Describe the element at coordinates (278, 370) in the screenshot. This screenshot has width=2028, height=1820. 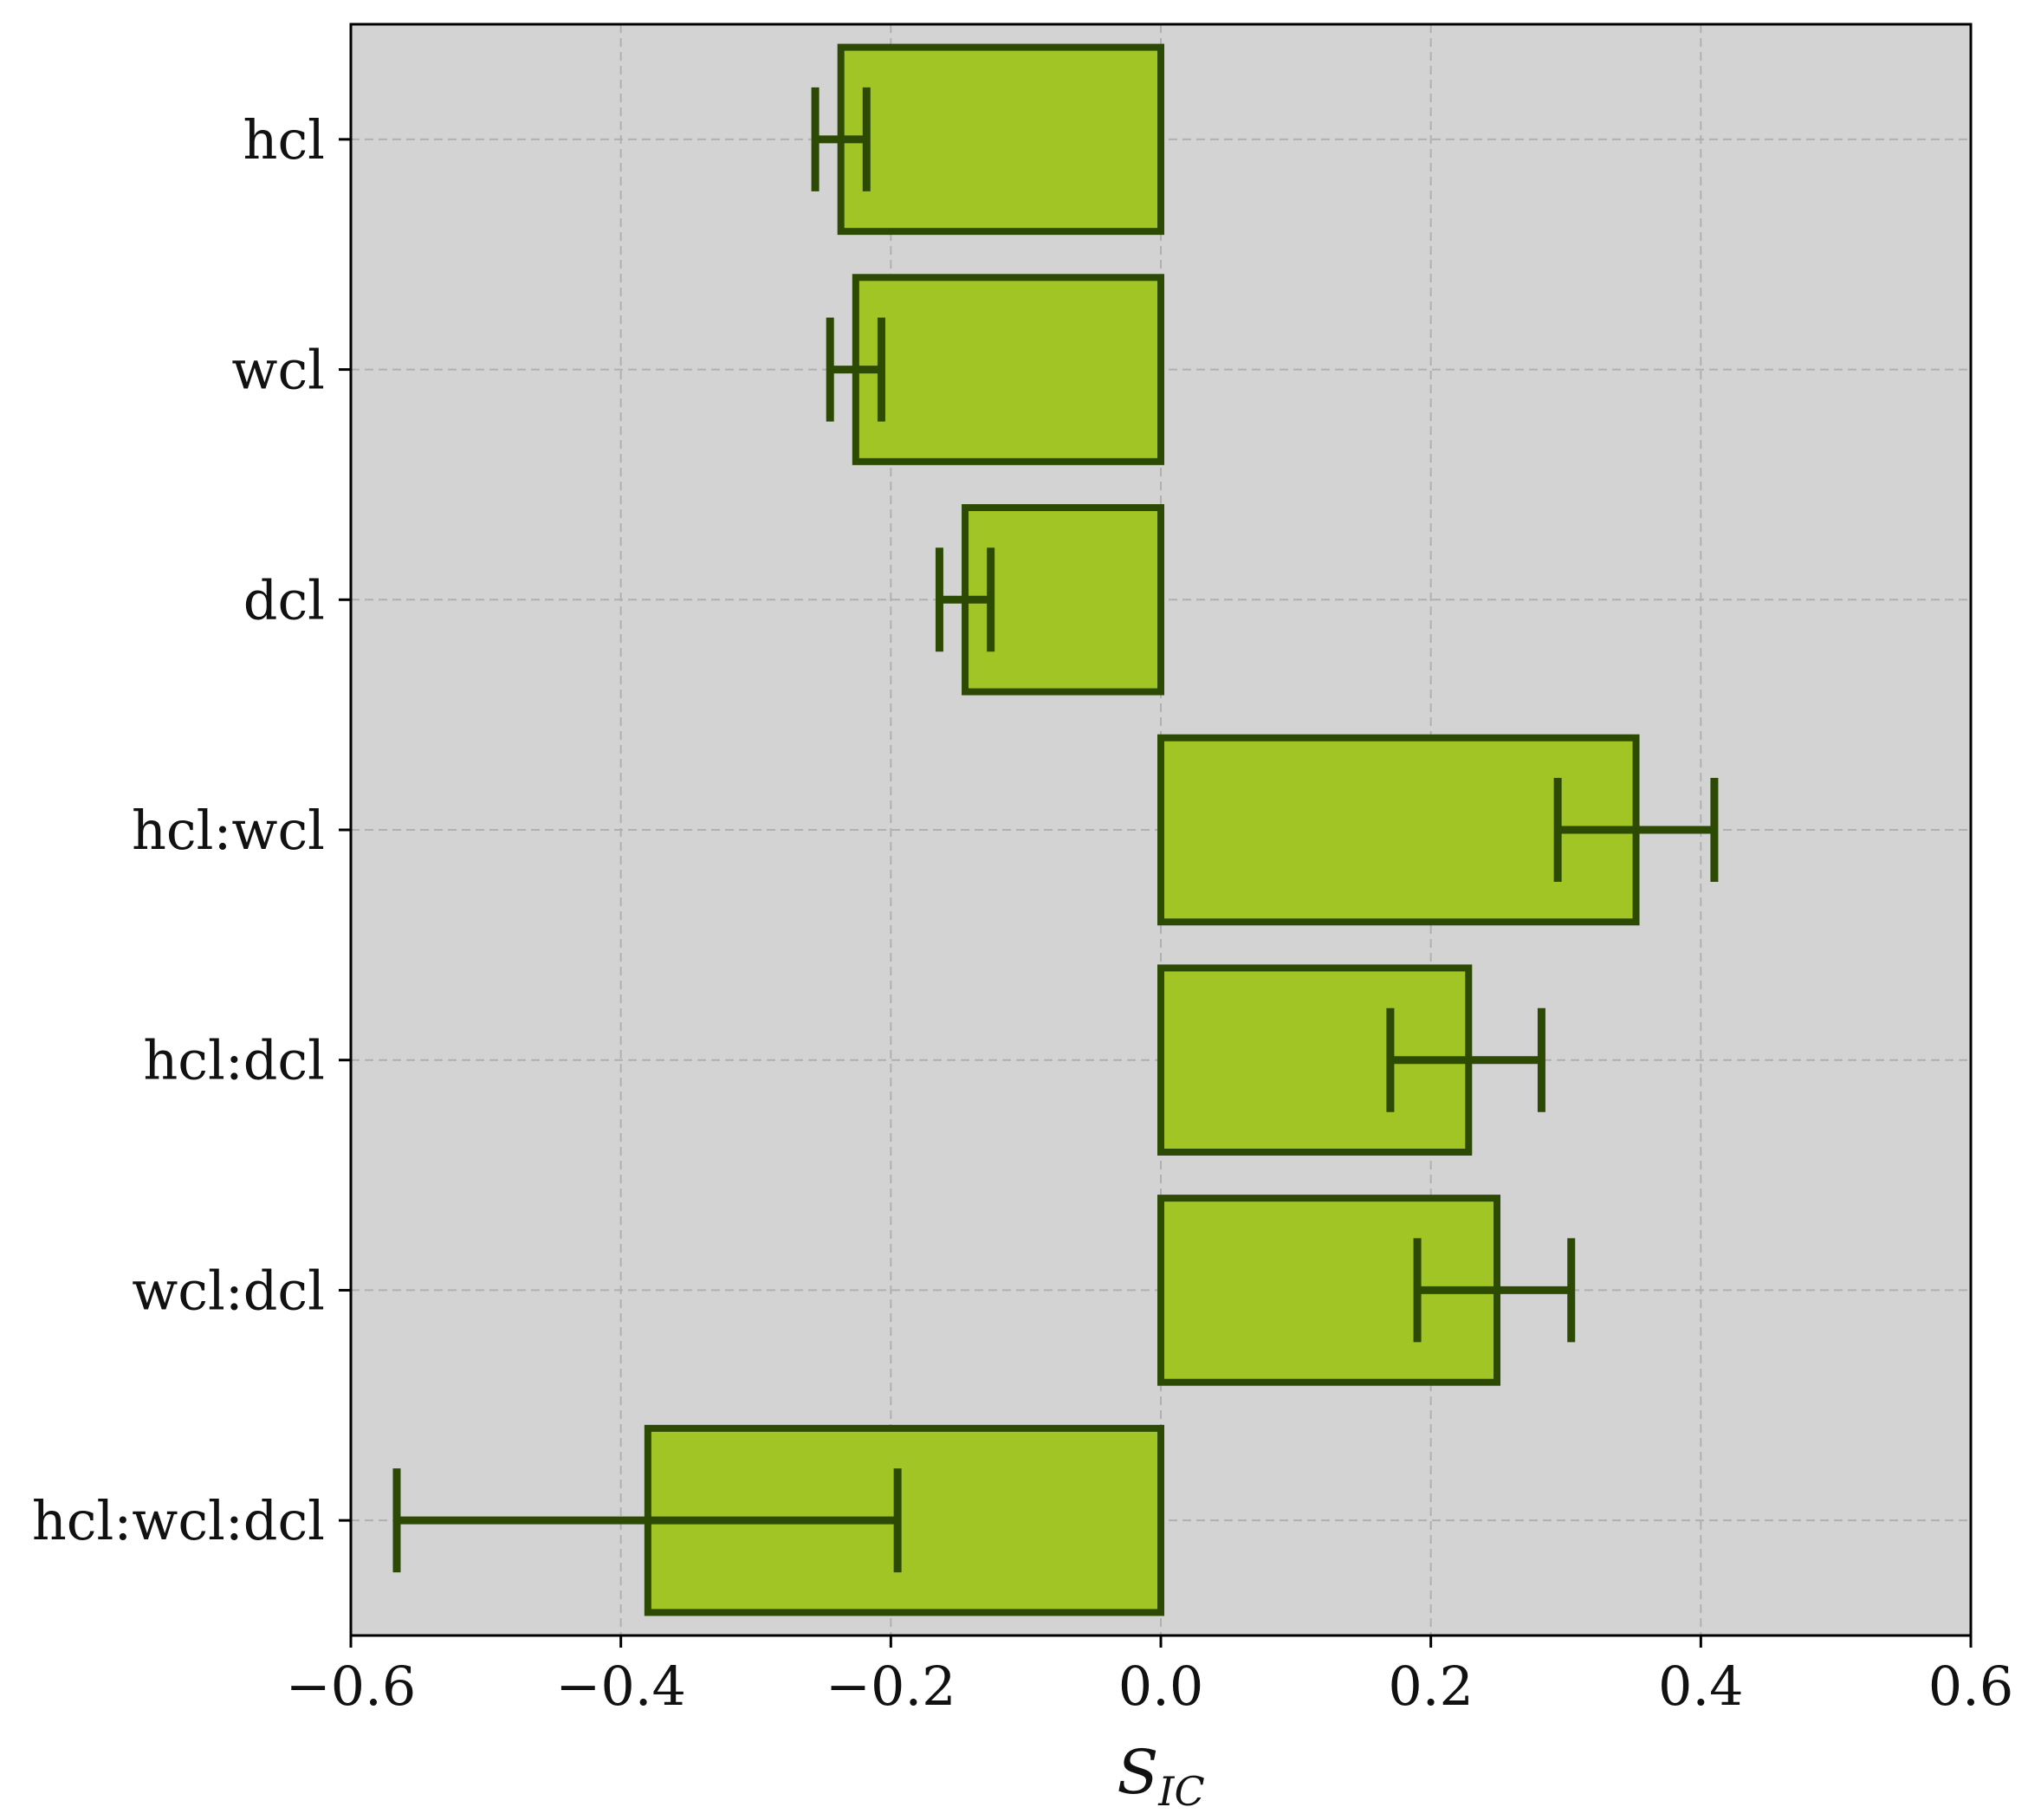
I see `y-tick-label: wcl` at that location.